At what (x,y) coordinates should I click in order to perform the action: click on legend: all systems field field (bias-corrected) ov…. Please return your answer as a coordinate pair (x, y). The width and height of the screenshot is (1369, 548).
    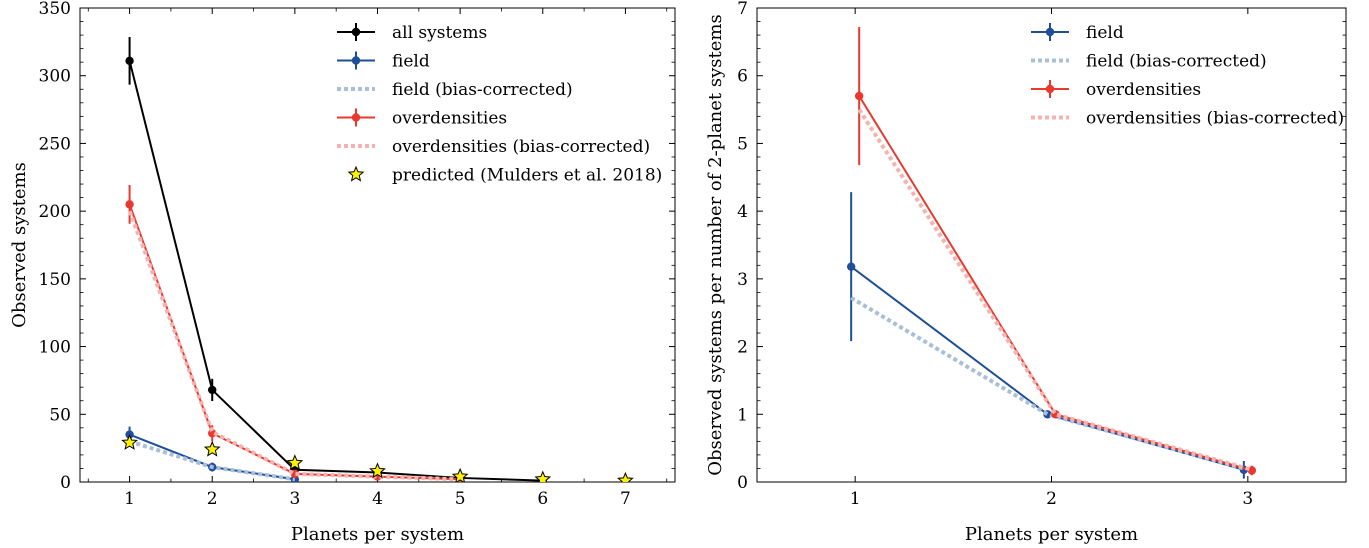
    Looking at the image, I should click on (499, 104).